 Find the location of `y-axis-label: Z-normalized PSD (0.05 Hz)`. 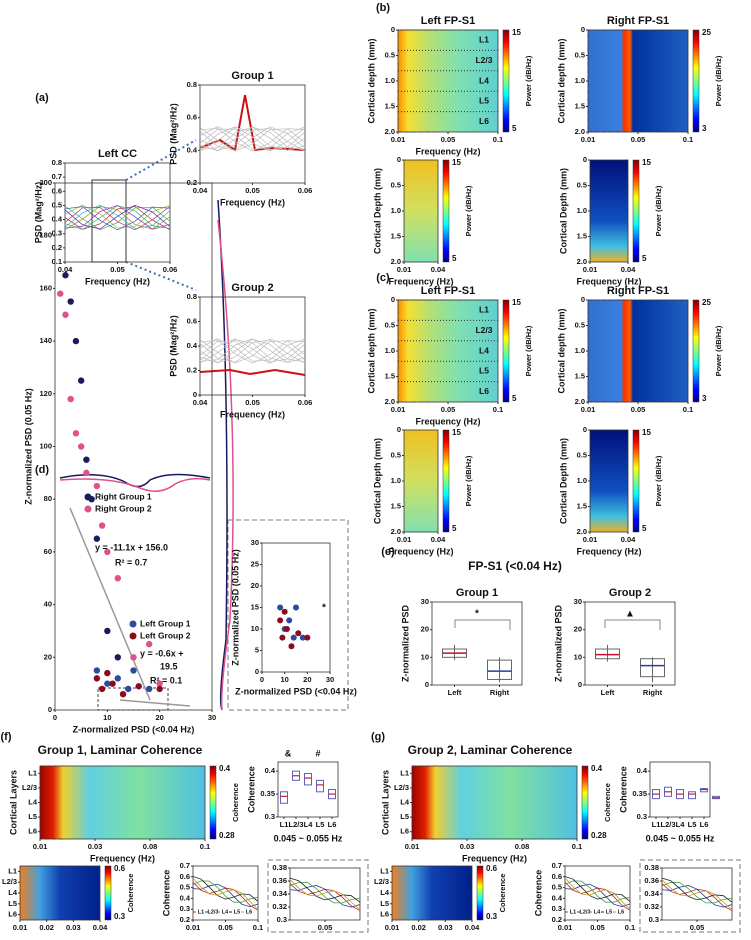

y-axis-label: Z-normalized PSD (0.05 Hz) is located at coordinates (28, 446).